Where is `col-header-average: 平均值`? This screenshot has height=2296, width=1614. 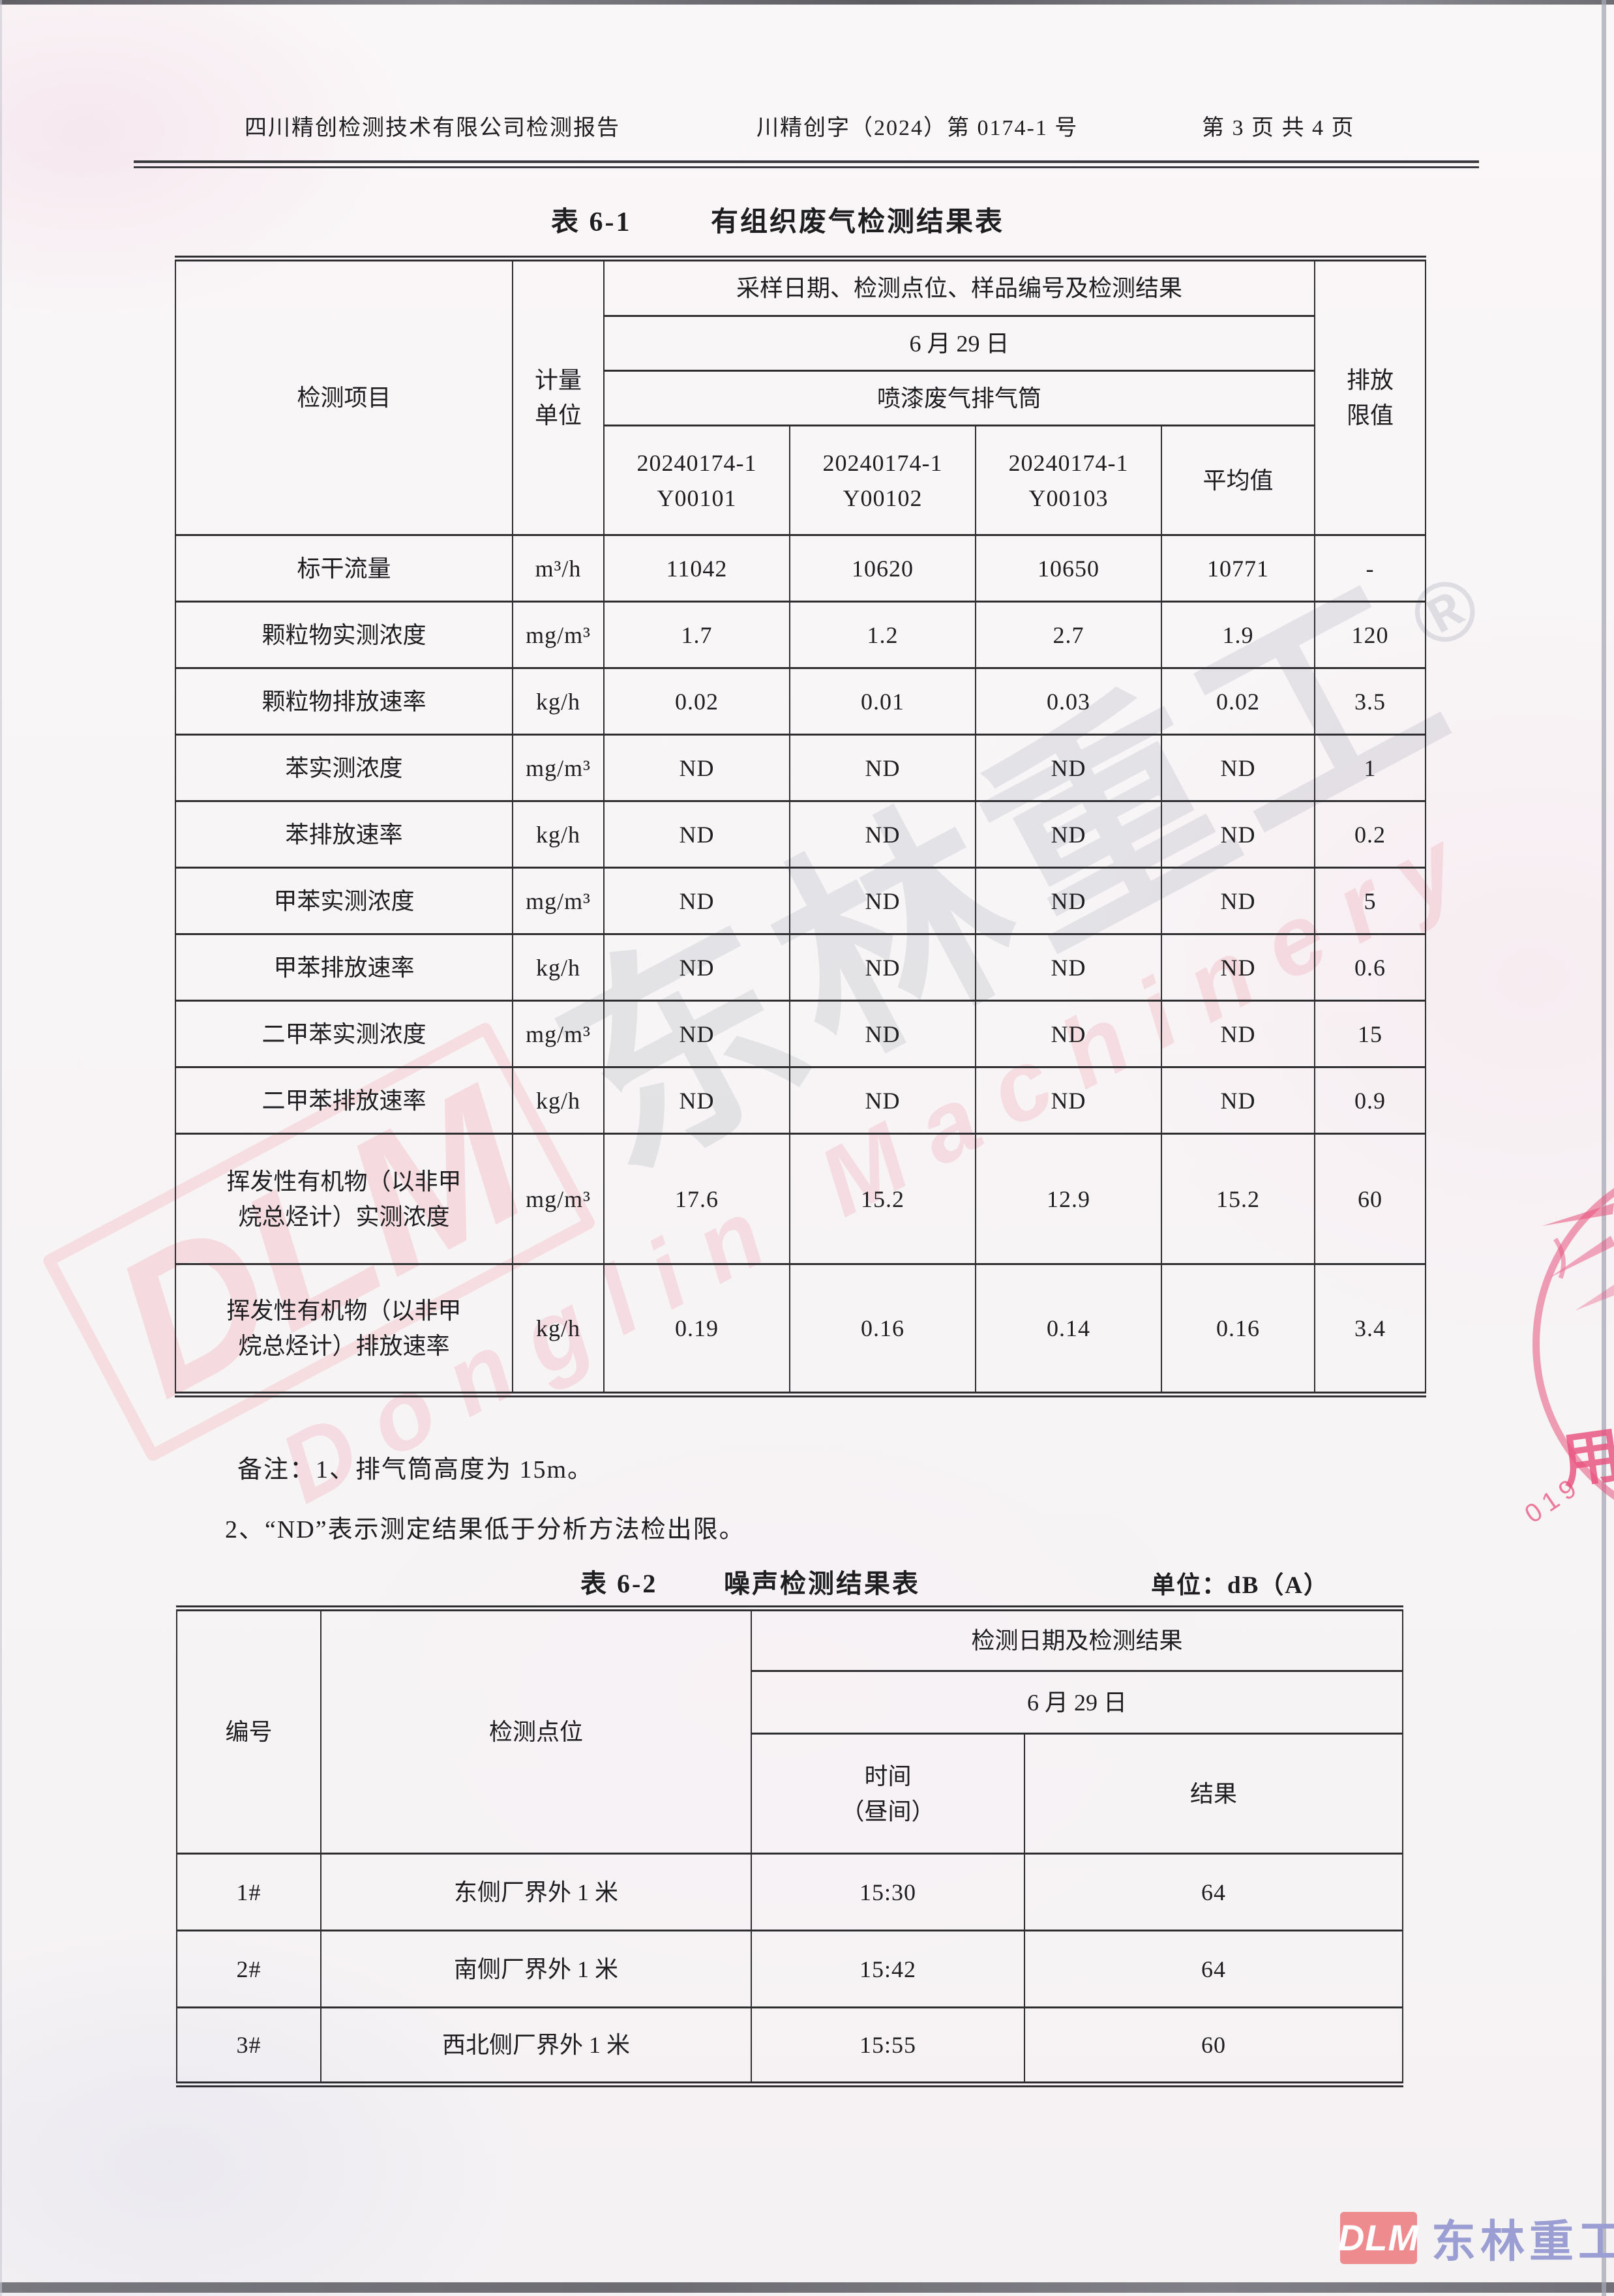
col-header-average: 平均值 is located at coordinates (1238, 480).